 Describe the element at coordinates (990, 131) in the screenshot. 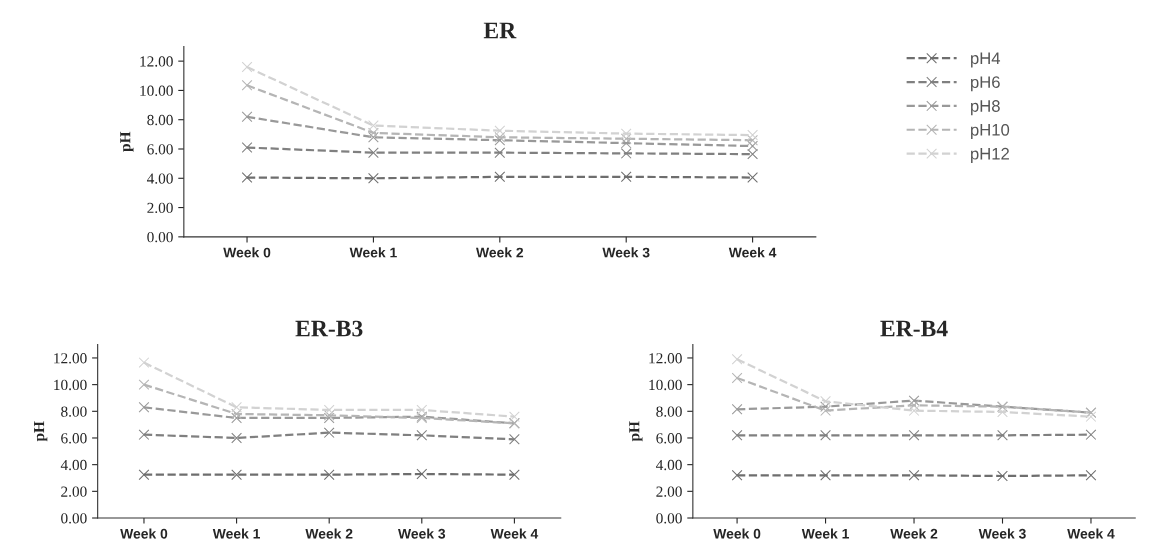

I see `legend-label: pH10` at that location.